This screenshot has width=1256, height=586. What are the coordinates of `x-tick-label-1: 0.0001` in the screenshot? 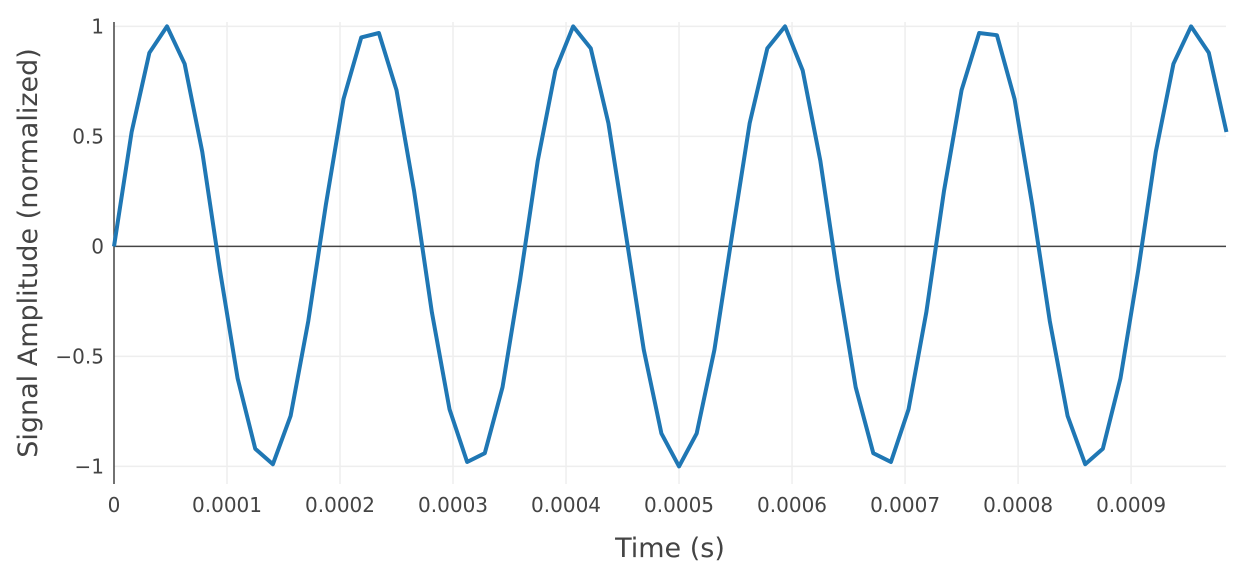 It's located at (227, 505).